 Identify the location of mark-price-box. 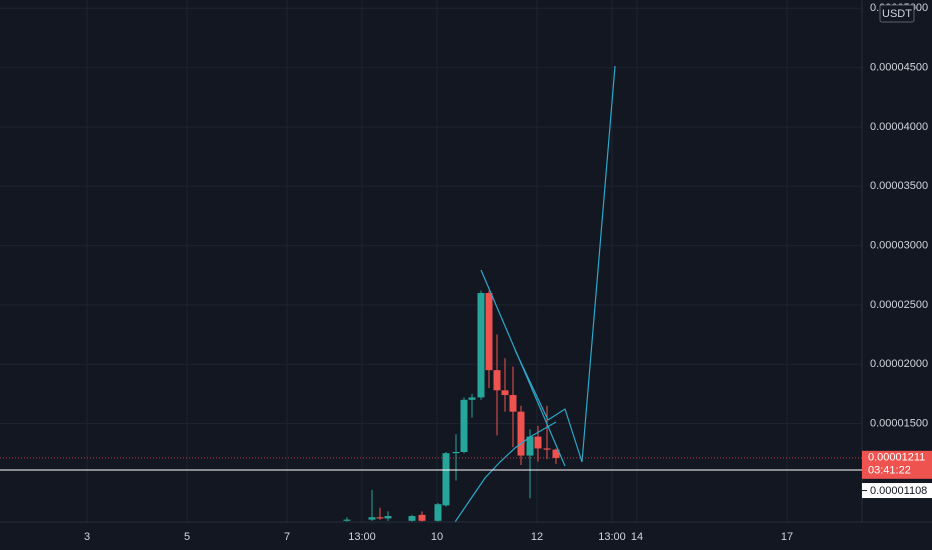
(897, 491).